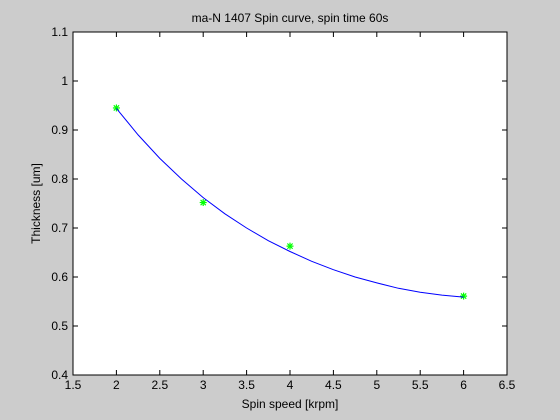 The width and height of the screenshot is (560, 420). I want to click on y-tick-label: 0.4, so click(59, 375).